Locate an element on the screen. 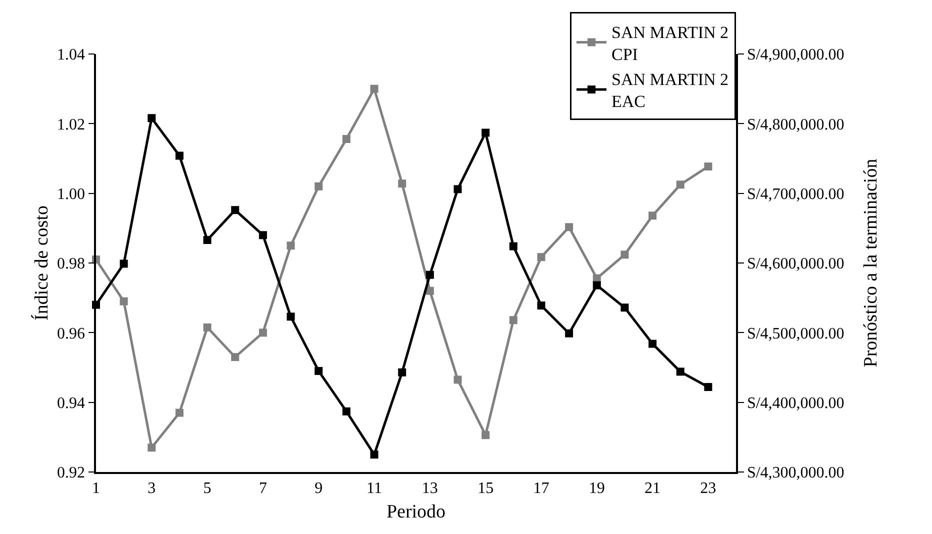  x-axis-title: Periodo is located at coordinates (416, 511).